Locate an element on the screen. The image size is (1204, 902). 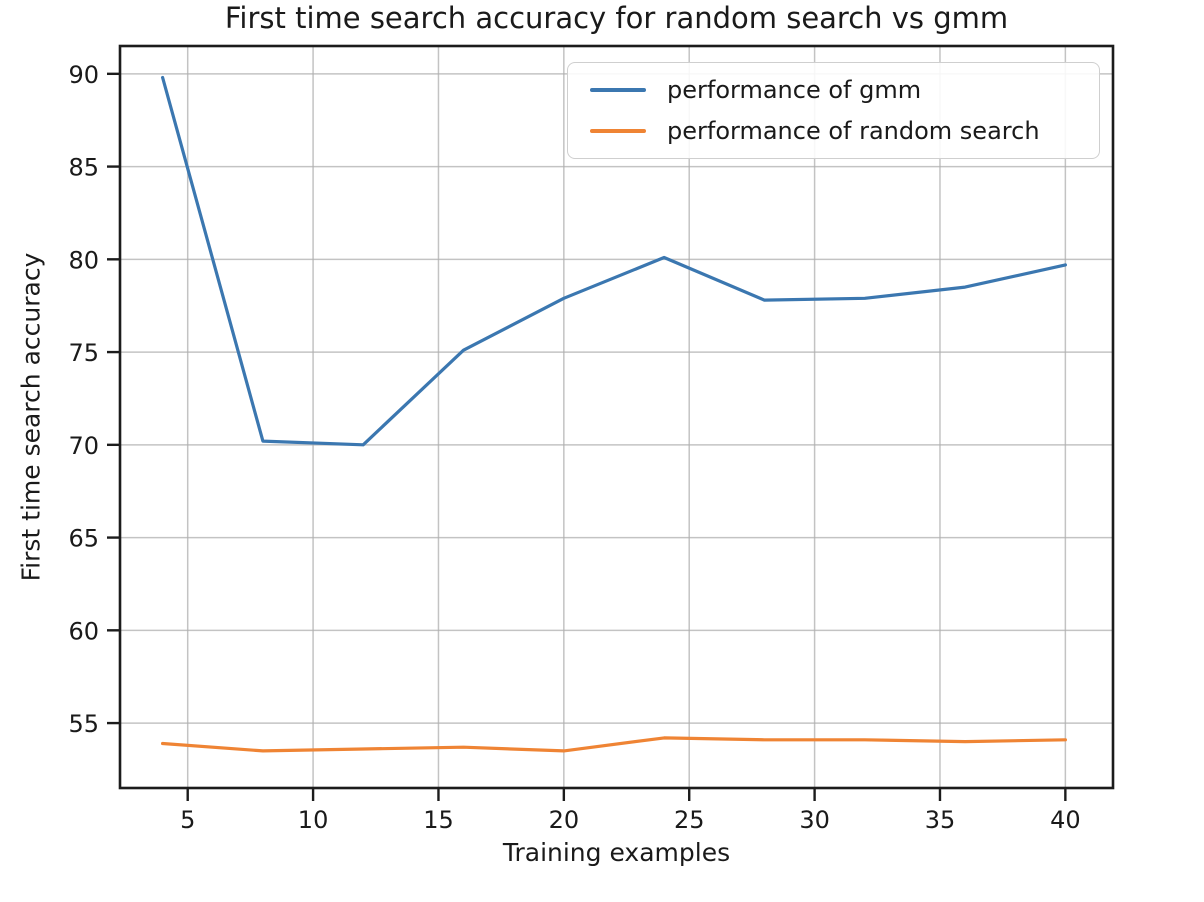
y-tick-label: 85 is located at coordinates (83, 168).